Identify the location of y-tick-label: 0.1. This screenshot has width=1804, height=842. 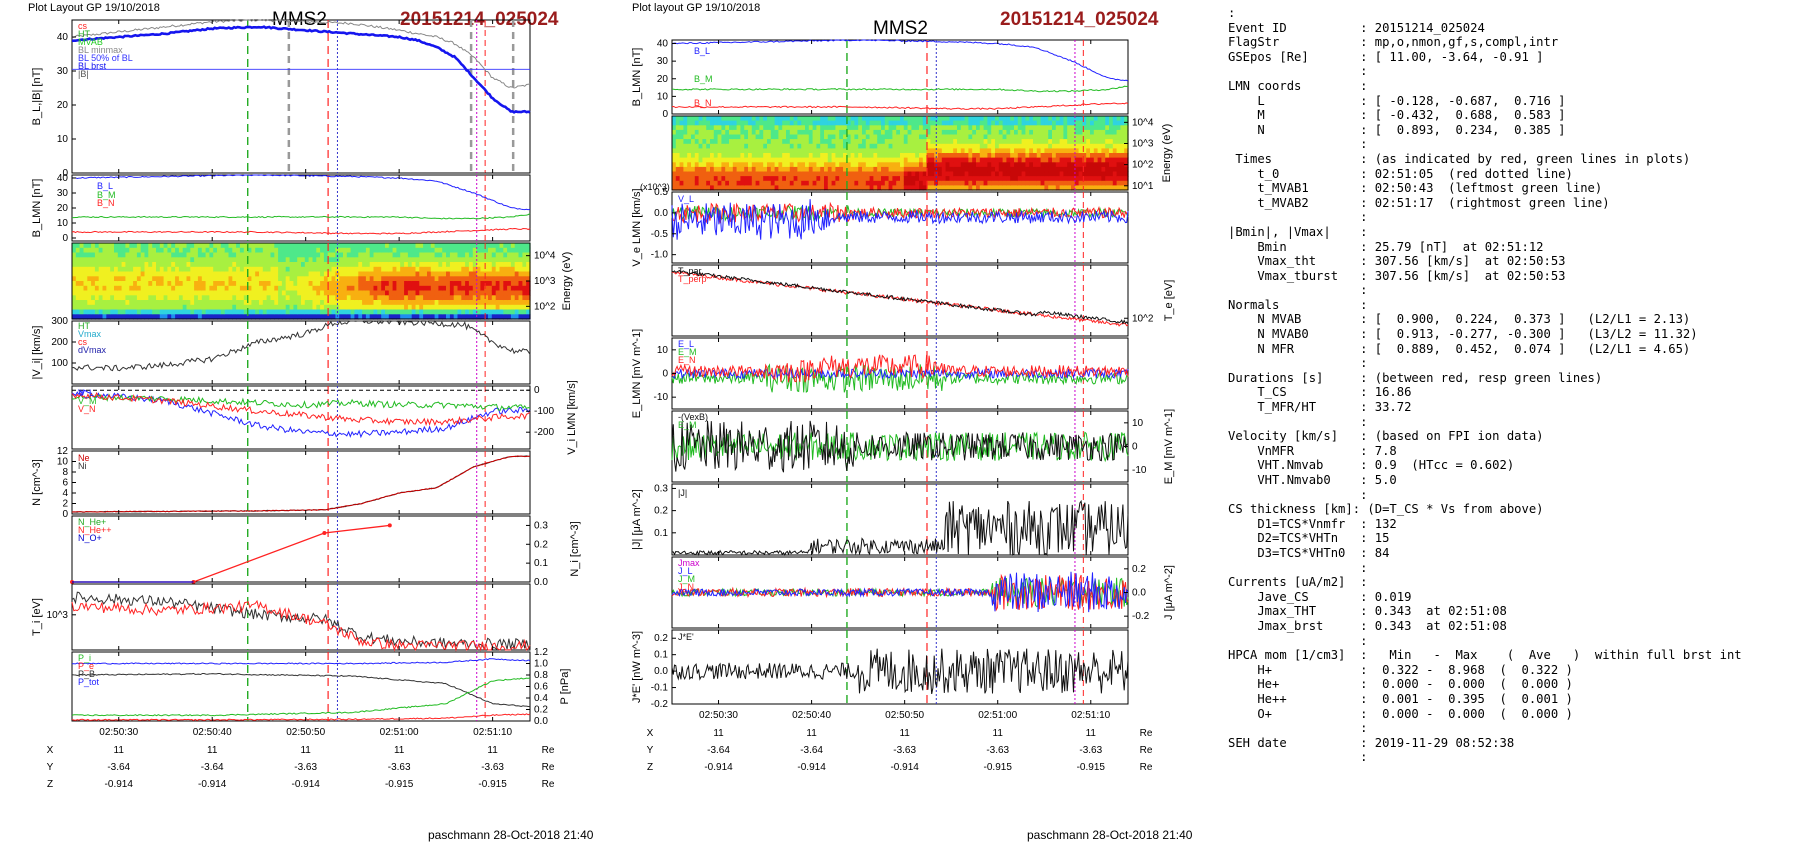
(661, 655).